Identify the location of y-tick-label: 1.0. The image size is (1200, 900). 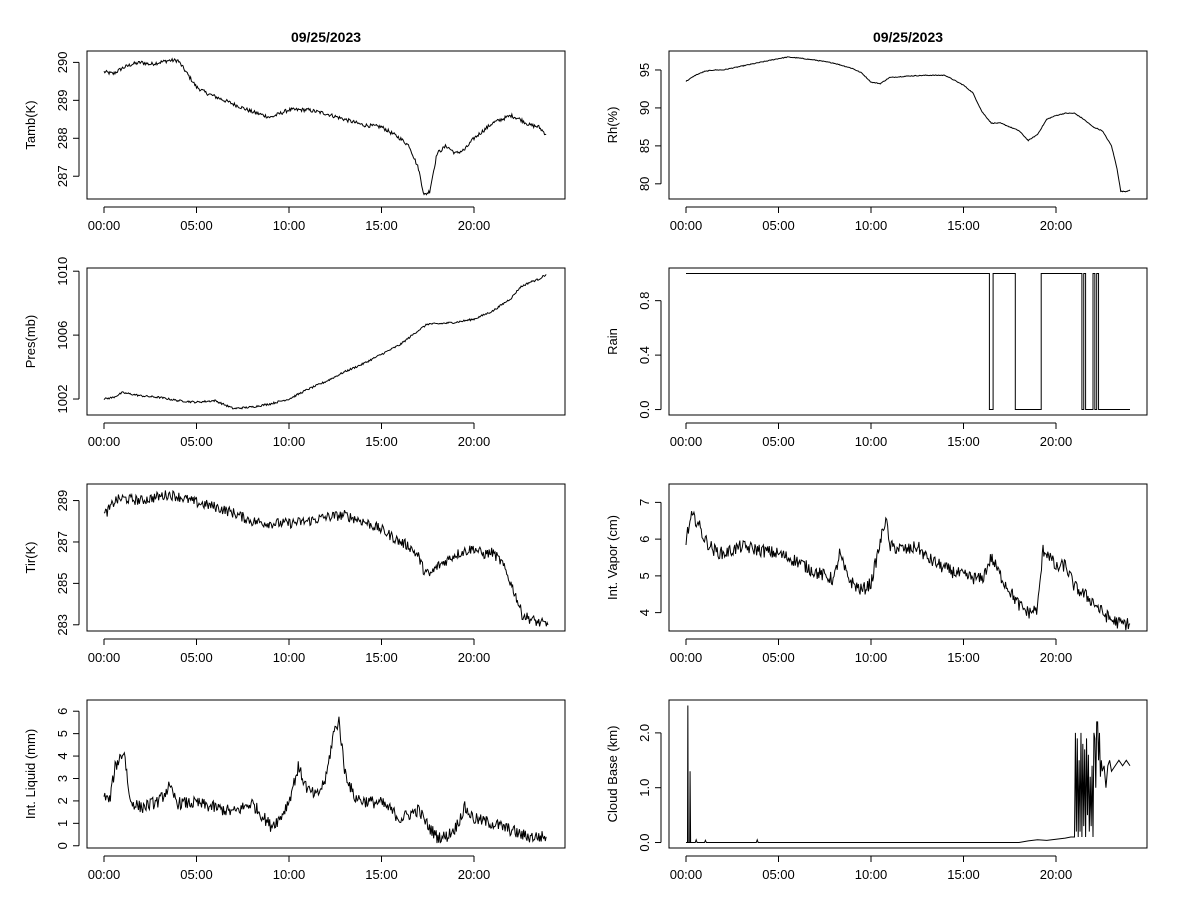
(644, 788).